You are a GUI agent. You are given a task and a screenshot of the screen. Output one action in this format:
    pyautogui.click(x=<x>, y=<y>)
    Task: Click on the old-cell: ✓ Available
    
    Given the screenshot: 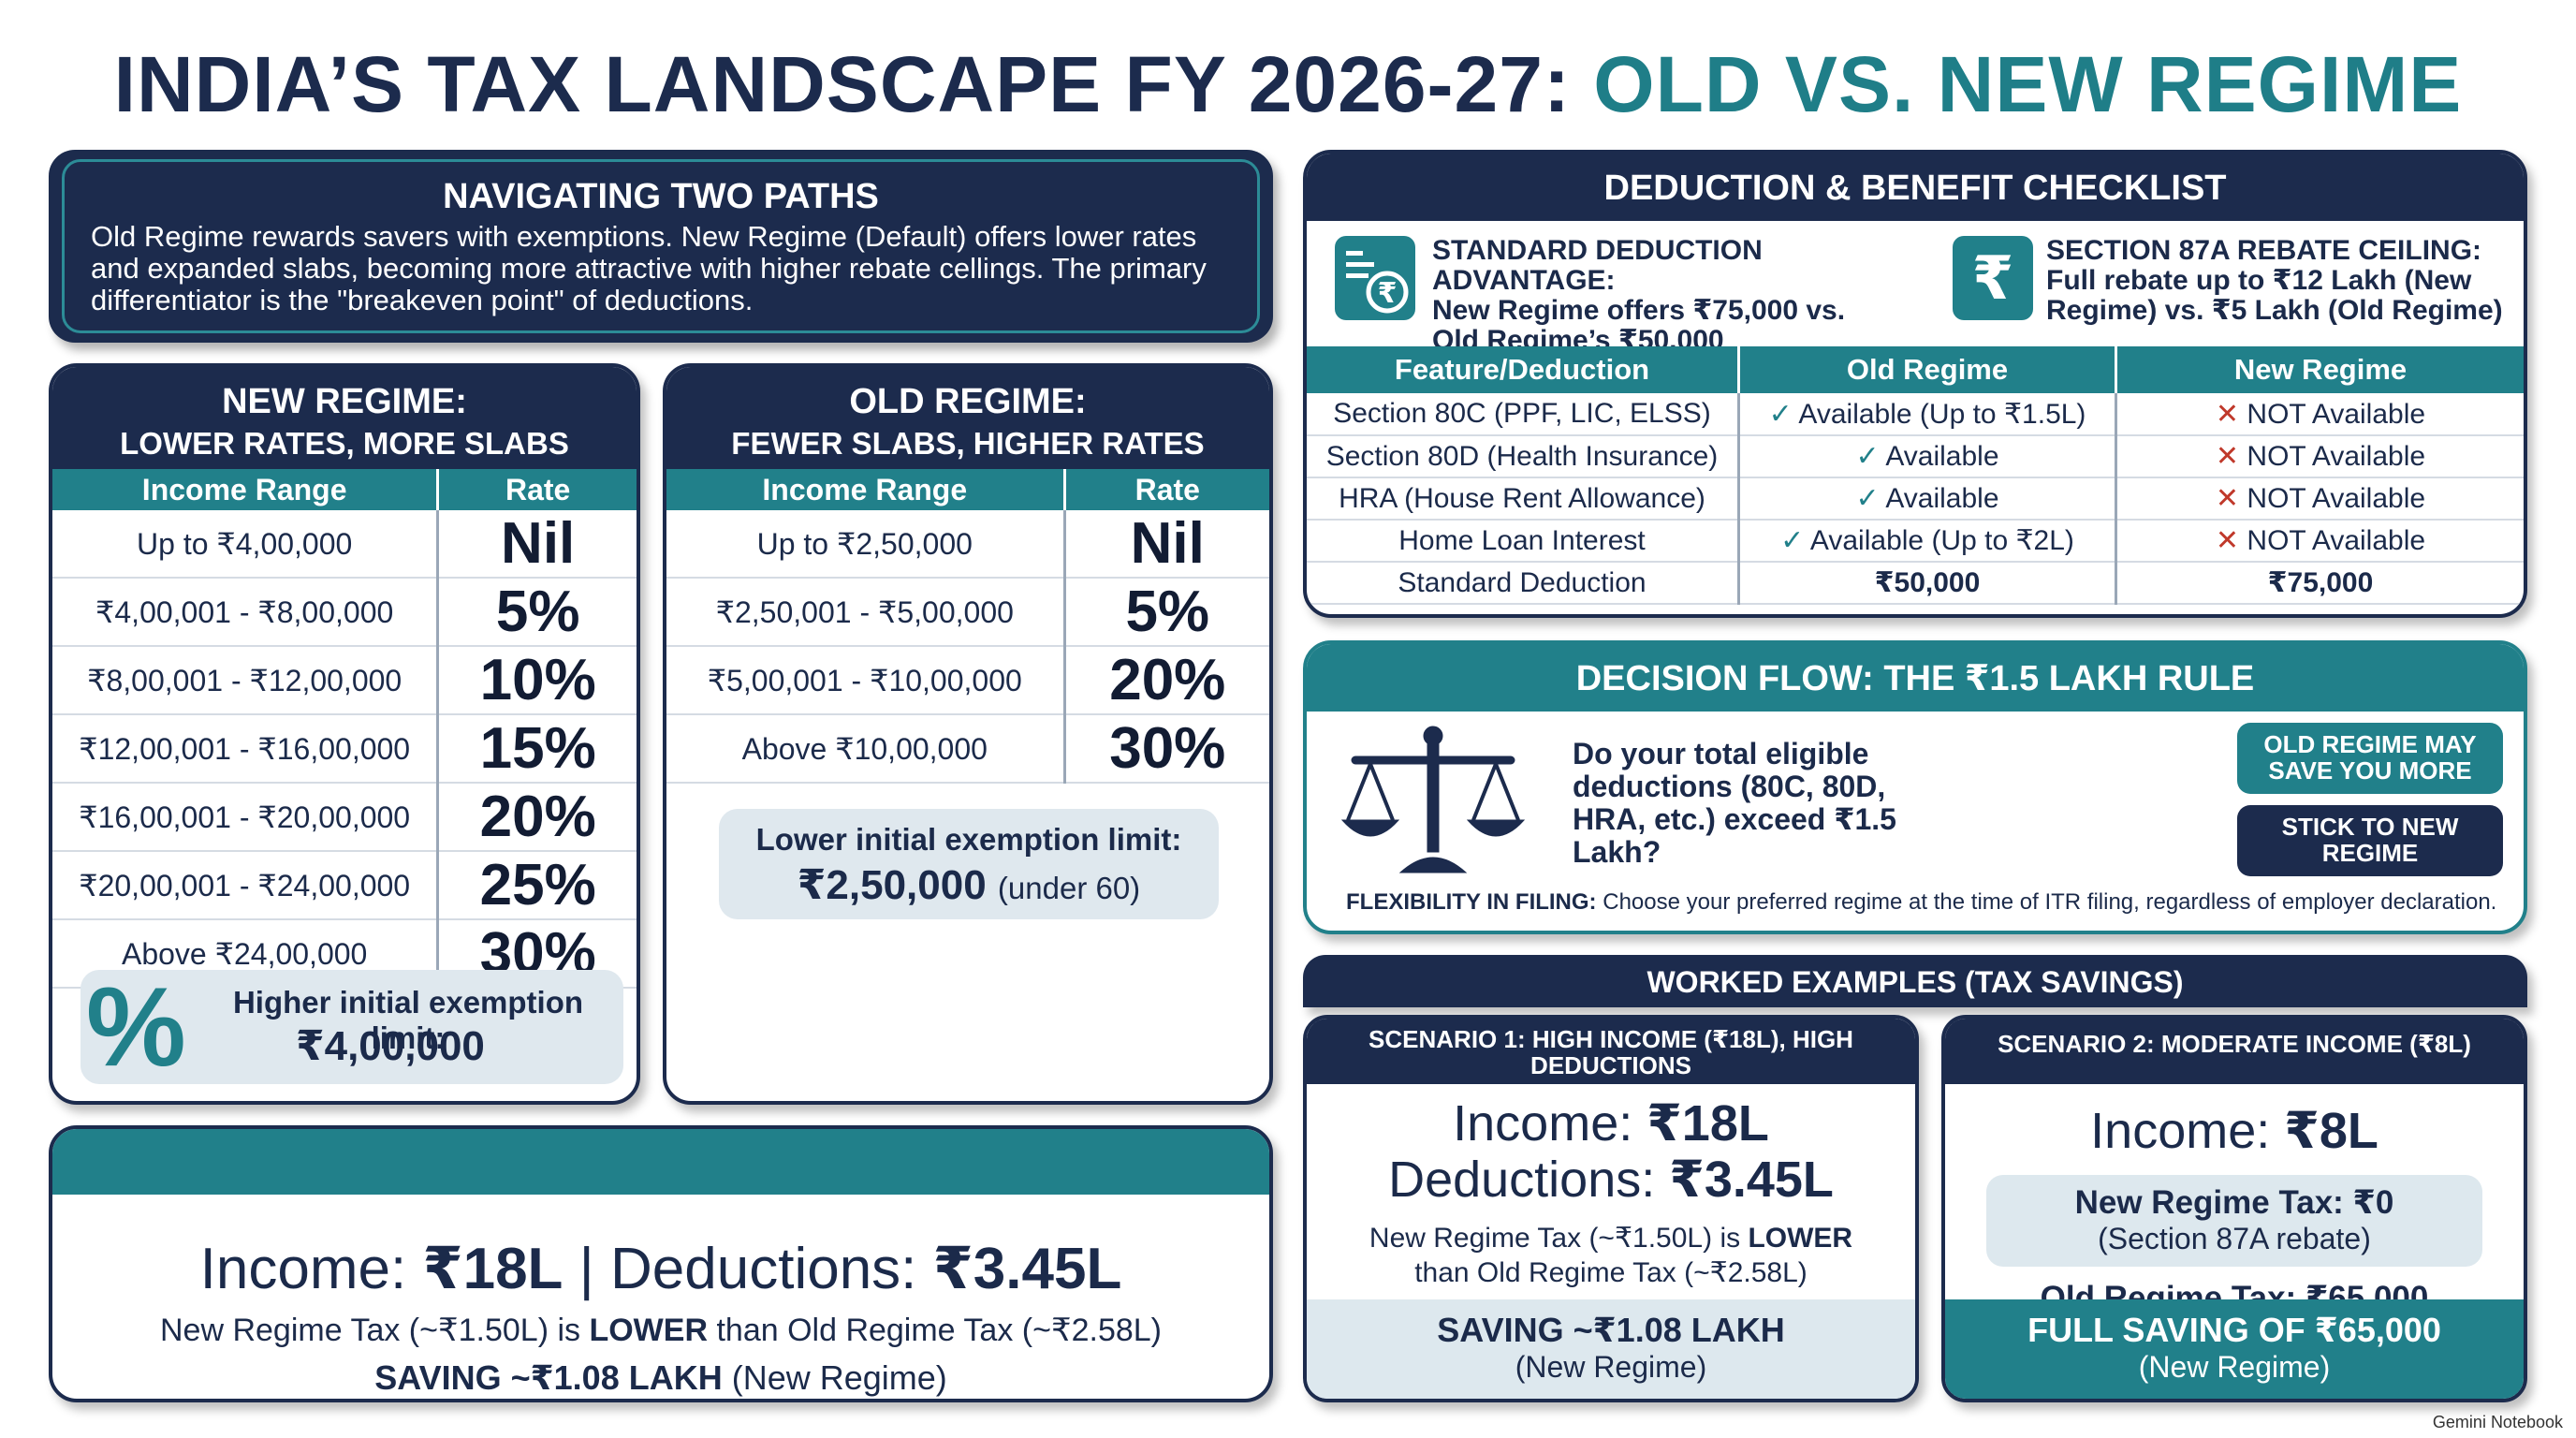 What is the action you would take?
    pyautogui.click(x=1927, y=456)
    